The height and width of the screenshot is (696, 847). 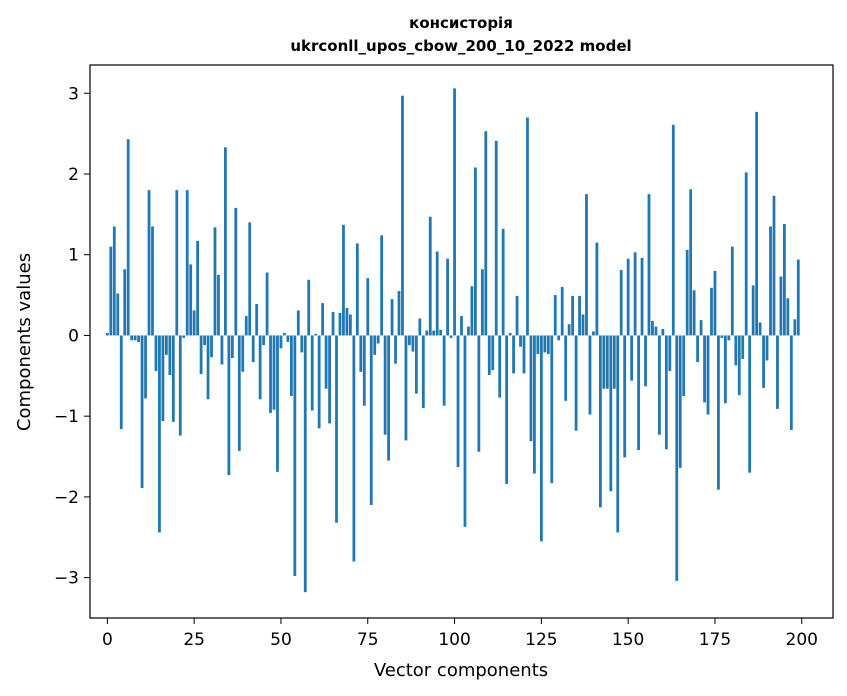 I want to click on x-axis-ticks: 0 25 50 75 100 125 150 175 200, so click(x=460, y=634).